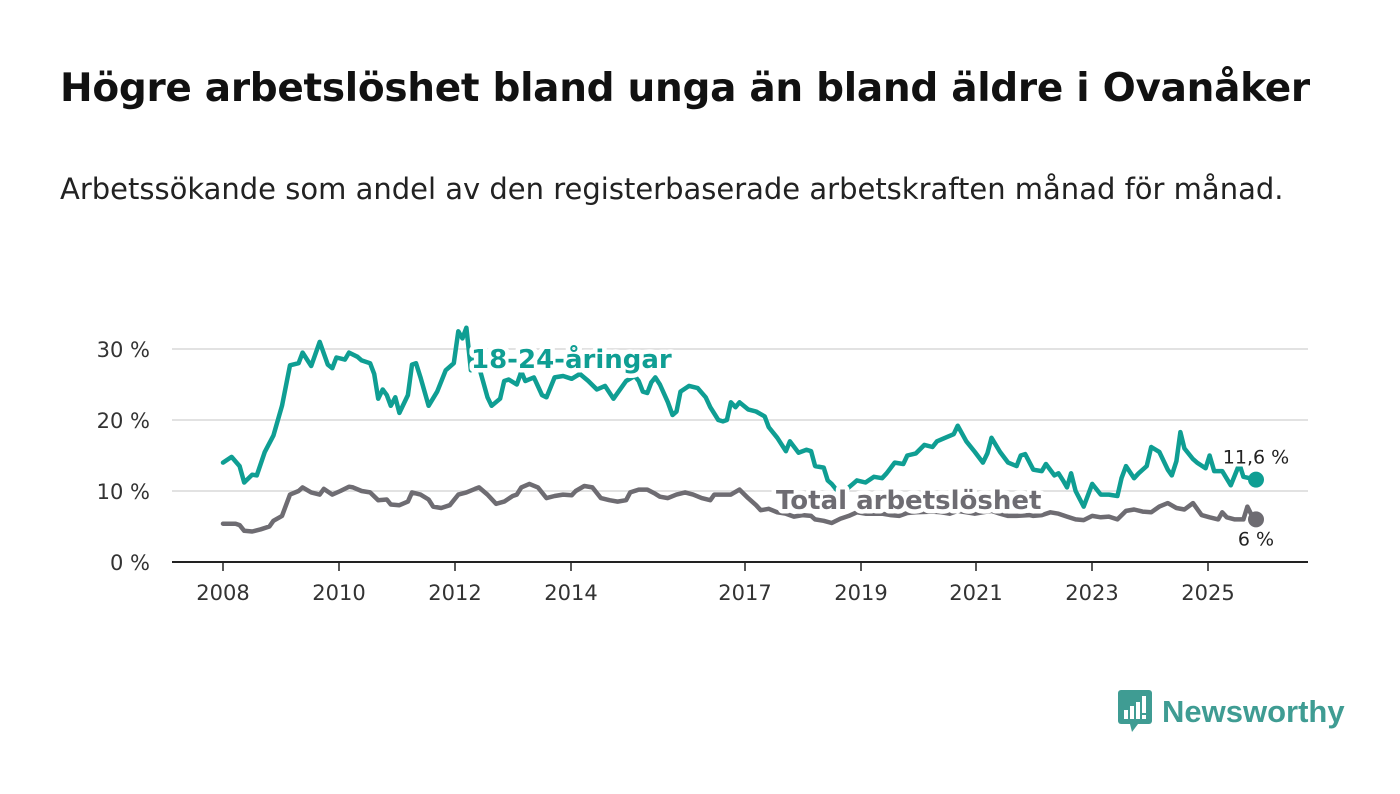 This screenshot has height=794, width=1400. I want to click on y-tick-label: 30 %, so click(123, 350).